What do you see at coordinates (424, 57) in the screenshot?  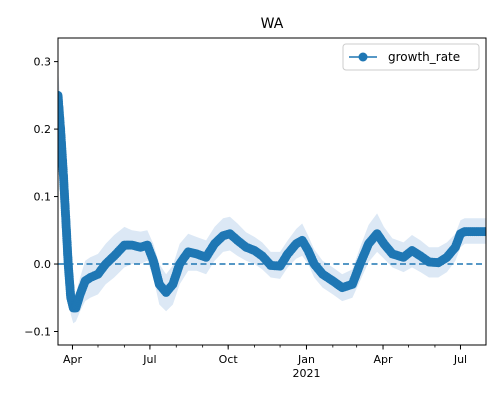 I see `legend-label-growth-rate: growth_rate` at bounding box center [424, 57].